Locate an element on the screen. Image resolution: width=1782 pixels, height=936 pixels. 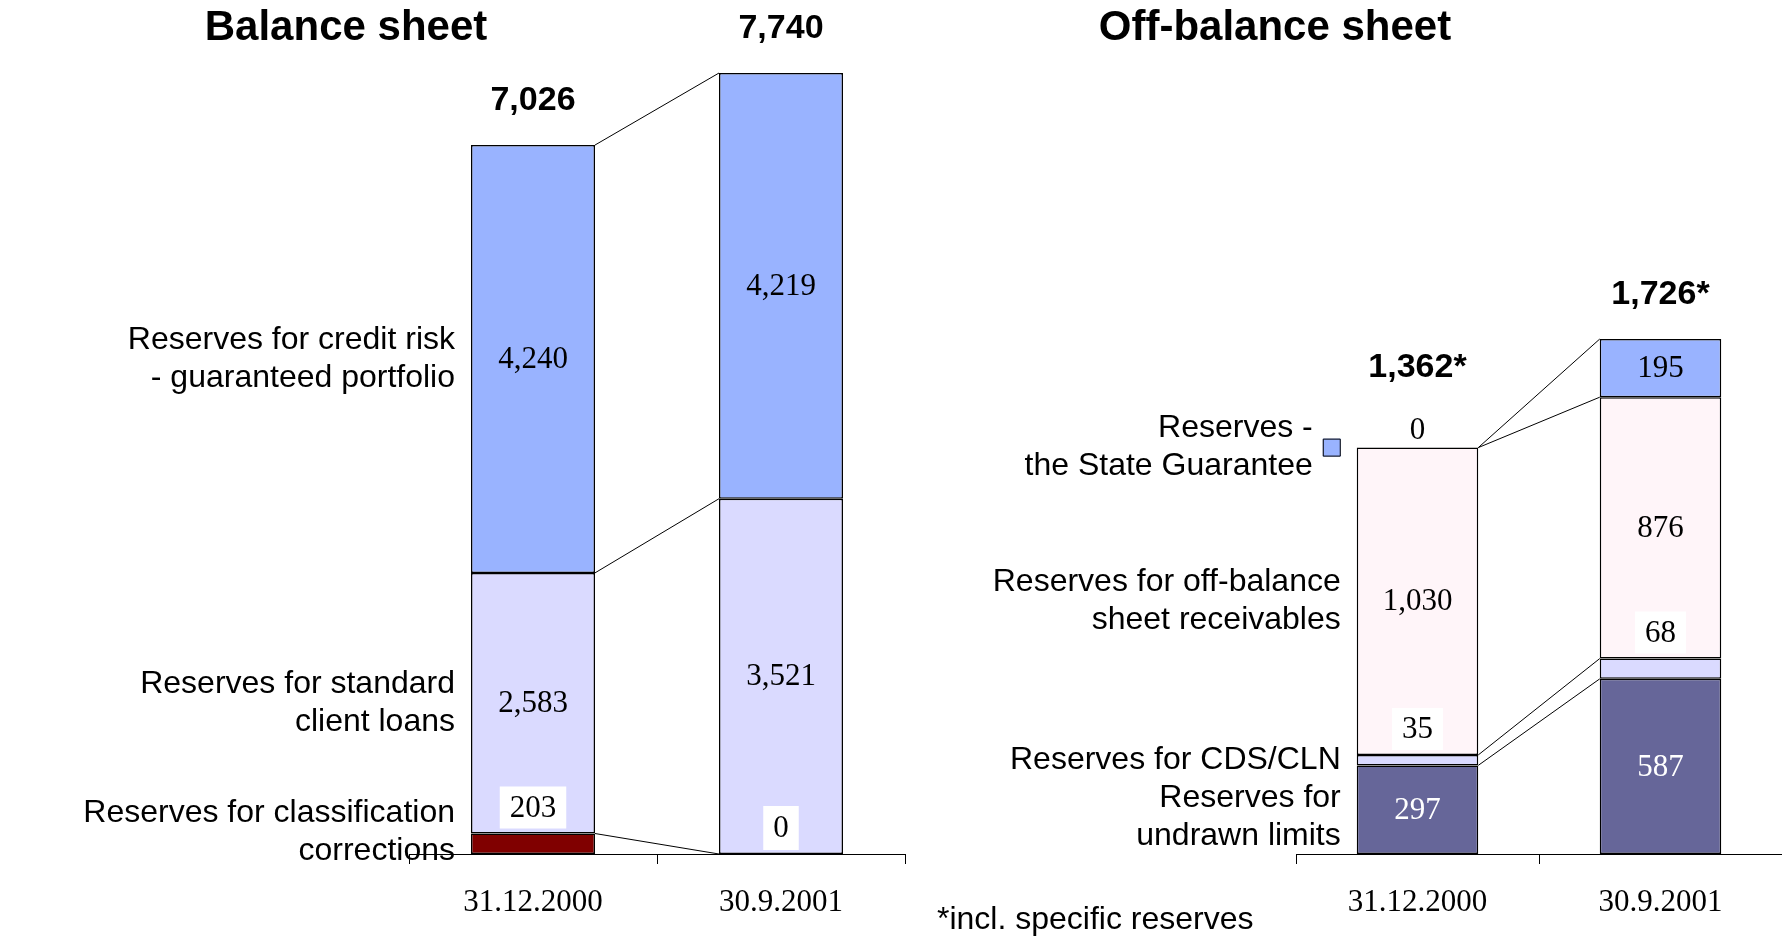
data-label: 4,240 is located at coordinates (533, 358).